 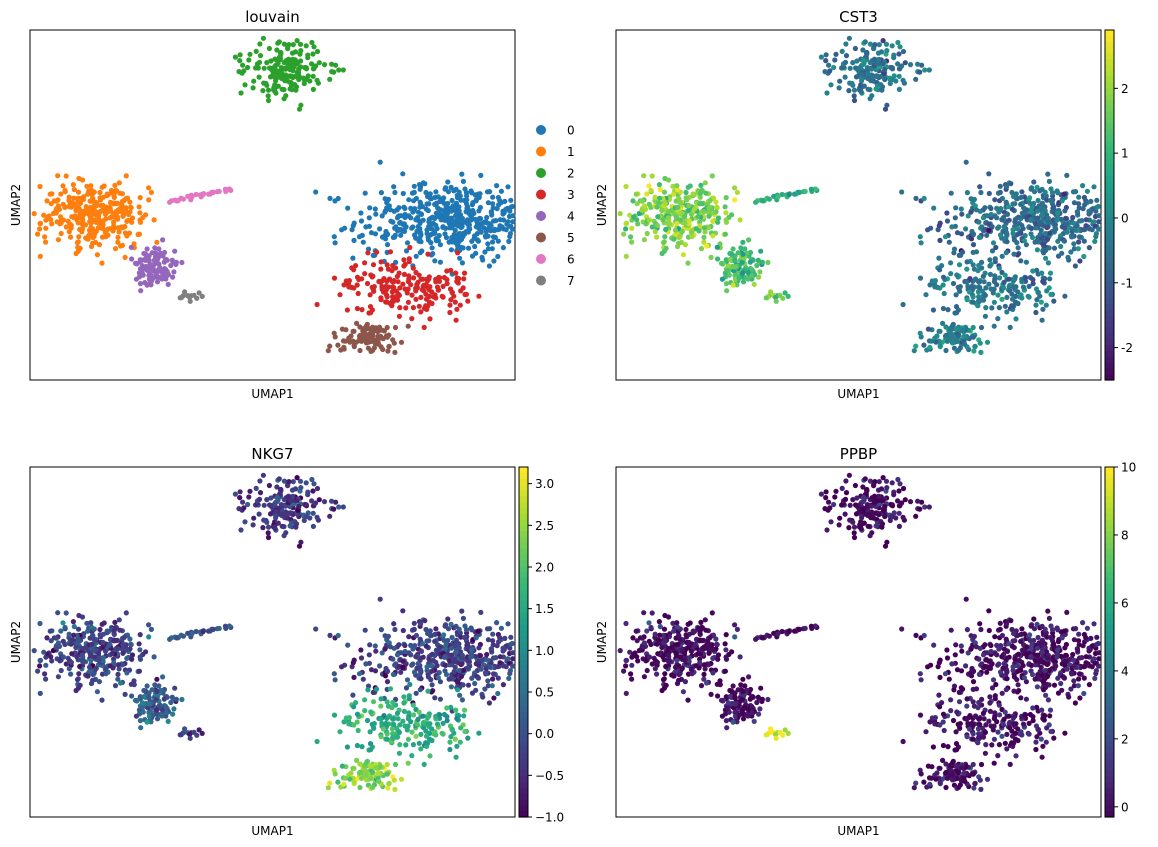 I want to click on colorbar-tick-label: 1, so click(x=1125, y=154).